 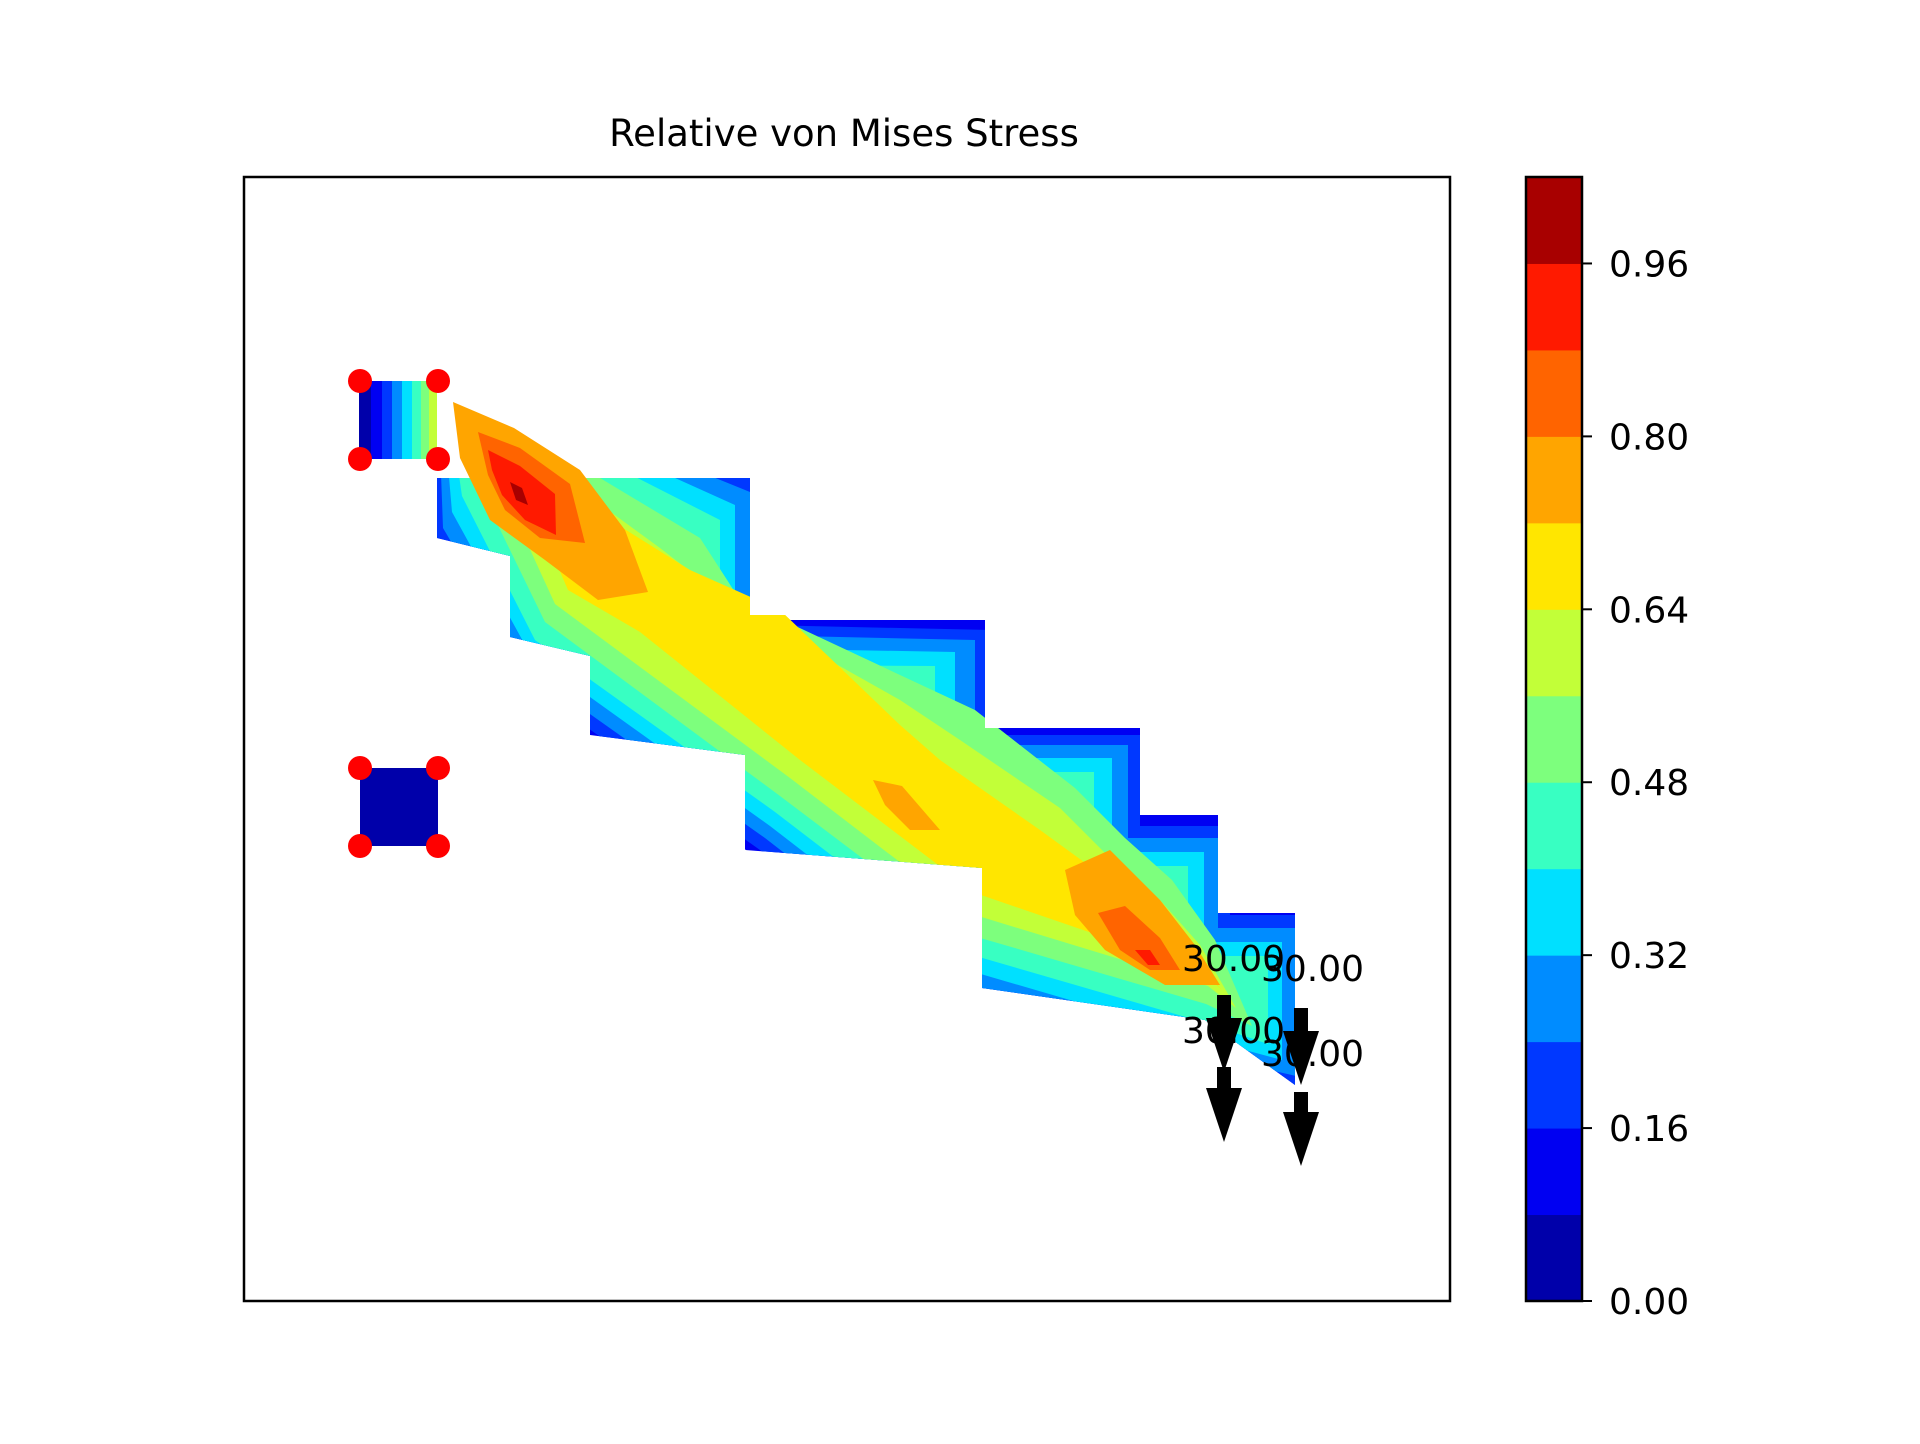 What do you see at coordinates (1649, 1129) in the screenshot?
I see `colorbar-tick-label: 0.16` at bounding box center [1649, 1129].